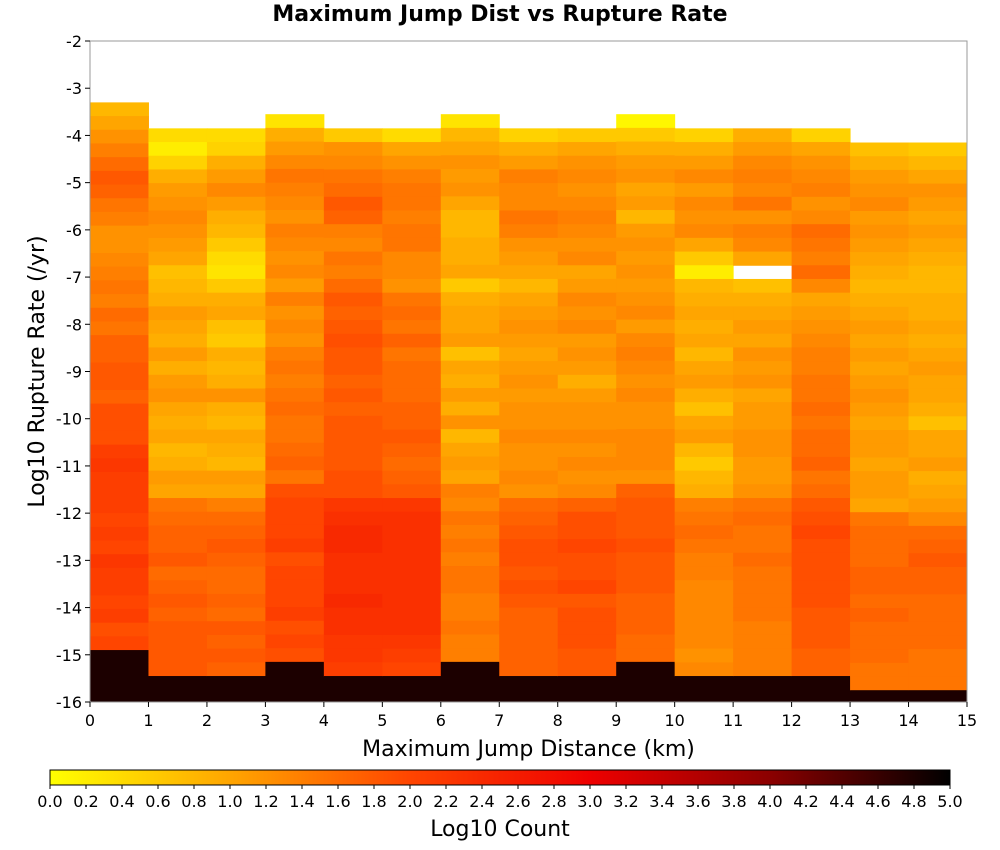 The width and height of the screenshot is (1000, 850). Describe the element at coordinates (528, 749) in the screenshot. I see `x-axis-label: Maximum Jump Distance (km)` at that location.